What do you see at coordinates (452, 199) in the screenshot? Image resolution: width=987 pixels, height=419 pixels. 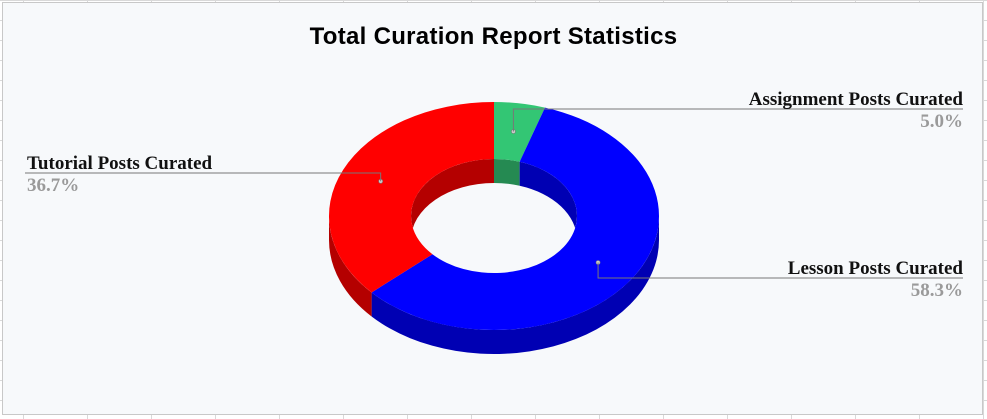 I see `slice-inner-wall-tutorial-posts-curated` at bounding box center [452, 199].